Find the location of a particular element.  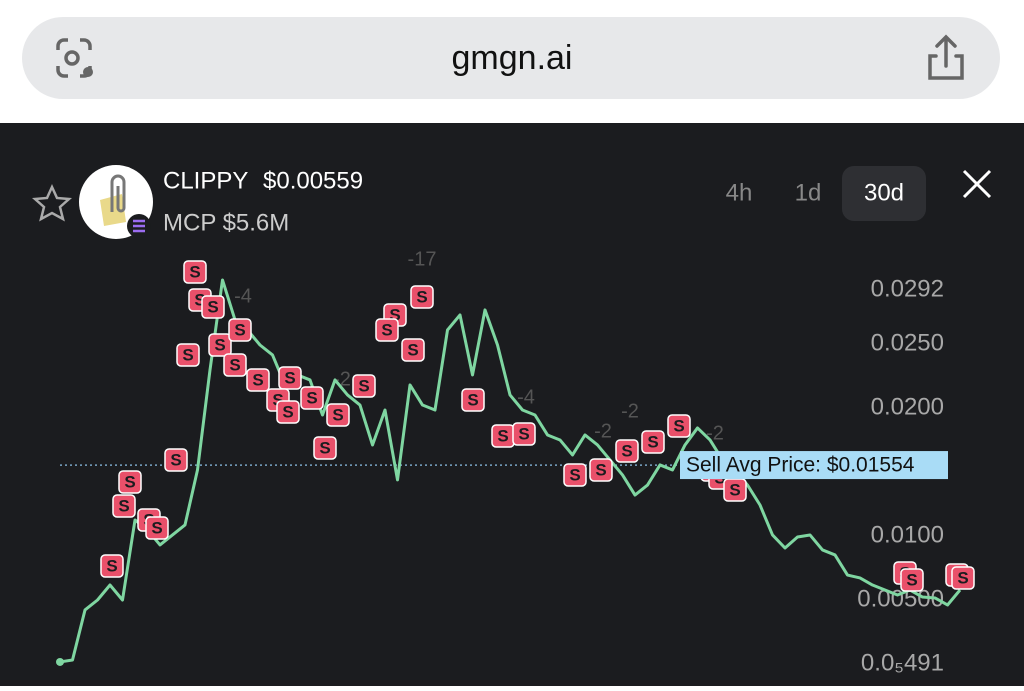

close-button is located at coordinates (977, 184).